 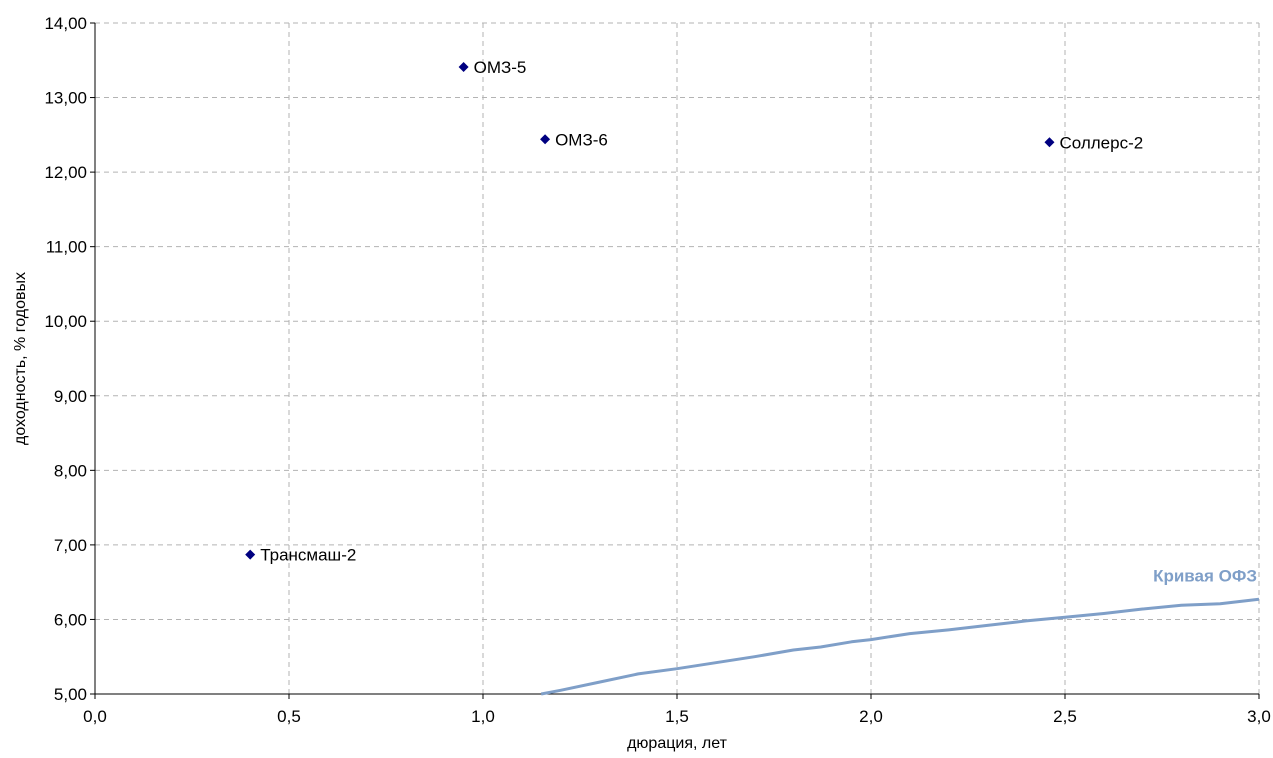 I want to click on data-point: ОМЗ-6, so click(x=574, y=139).